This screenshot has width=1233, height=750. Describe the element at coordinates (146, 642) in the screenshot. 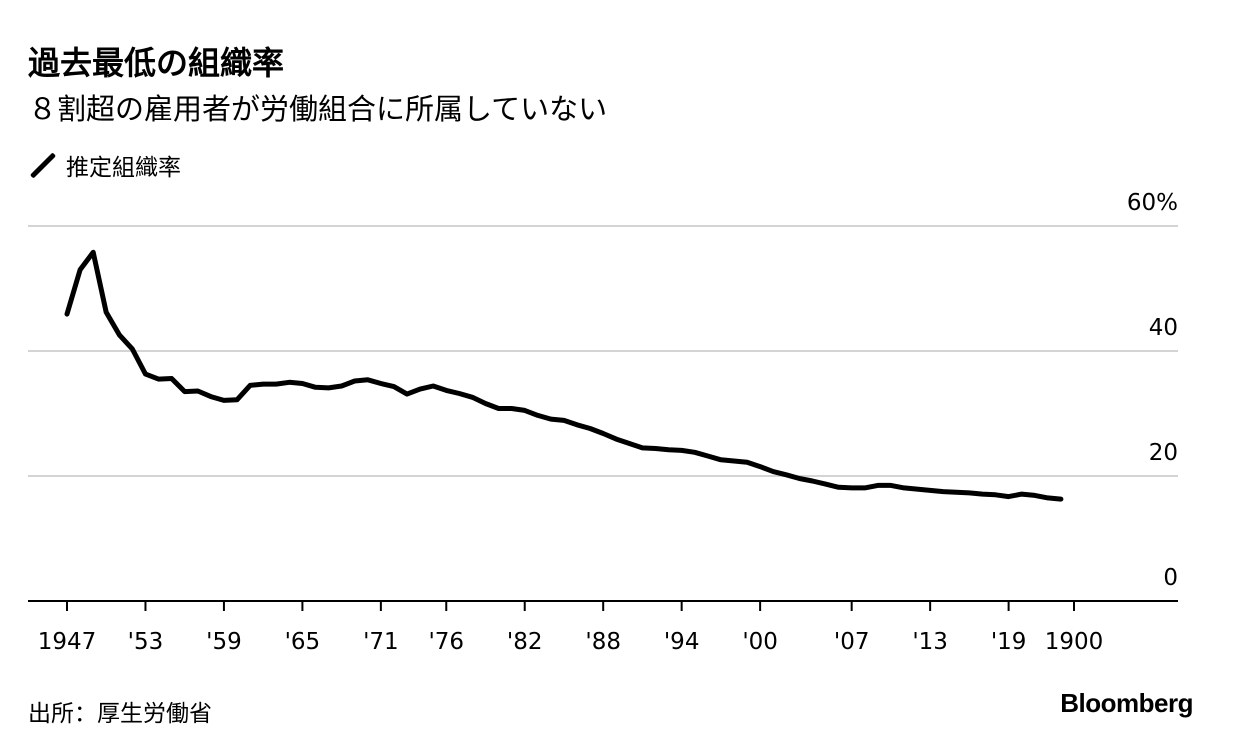

I see `x-tick-label: '53` at that location.